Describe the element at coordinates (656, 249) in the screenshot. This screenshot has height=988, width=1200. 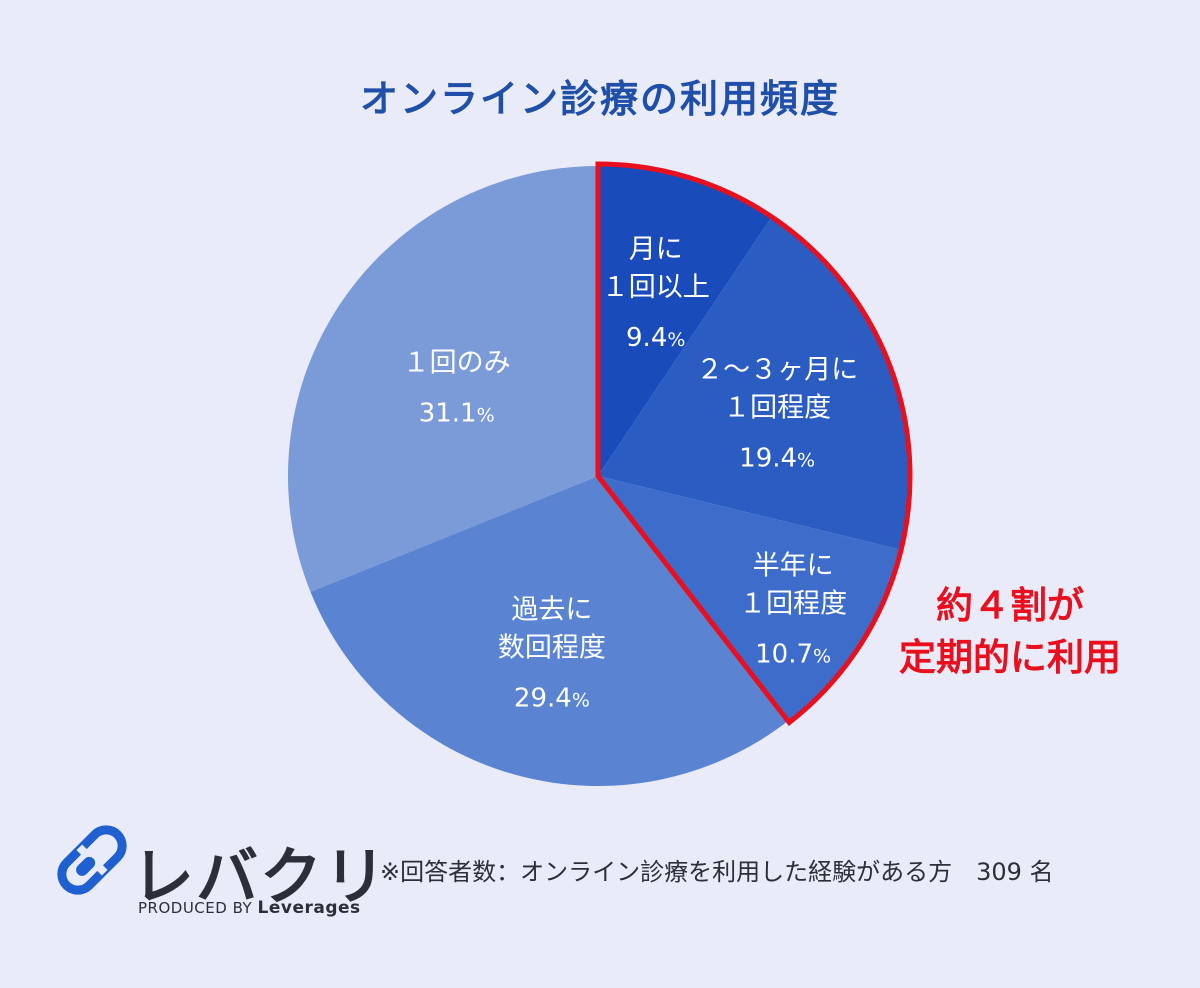
I see `slice-label: 月に` at that location.